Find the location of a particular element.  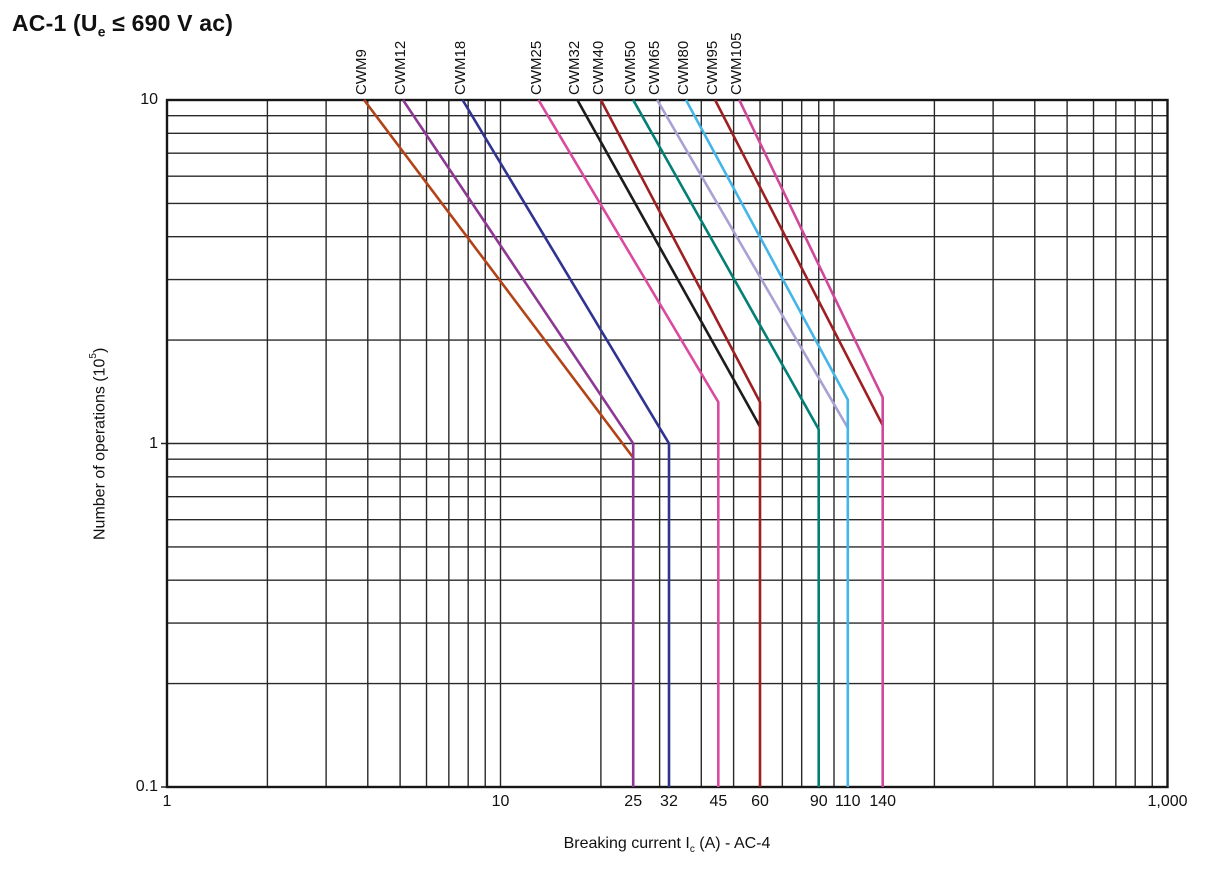

curve-CWM40 is located at coordinates (680, 443).